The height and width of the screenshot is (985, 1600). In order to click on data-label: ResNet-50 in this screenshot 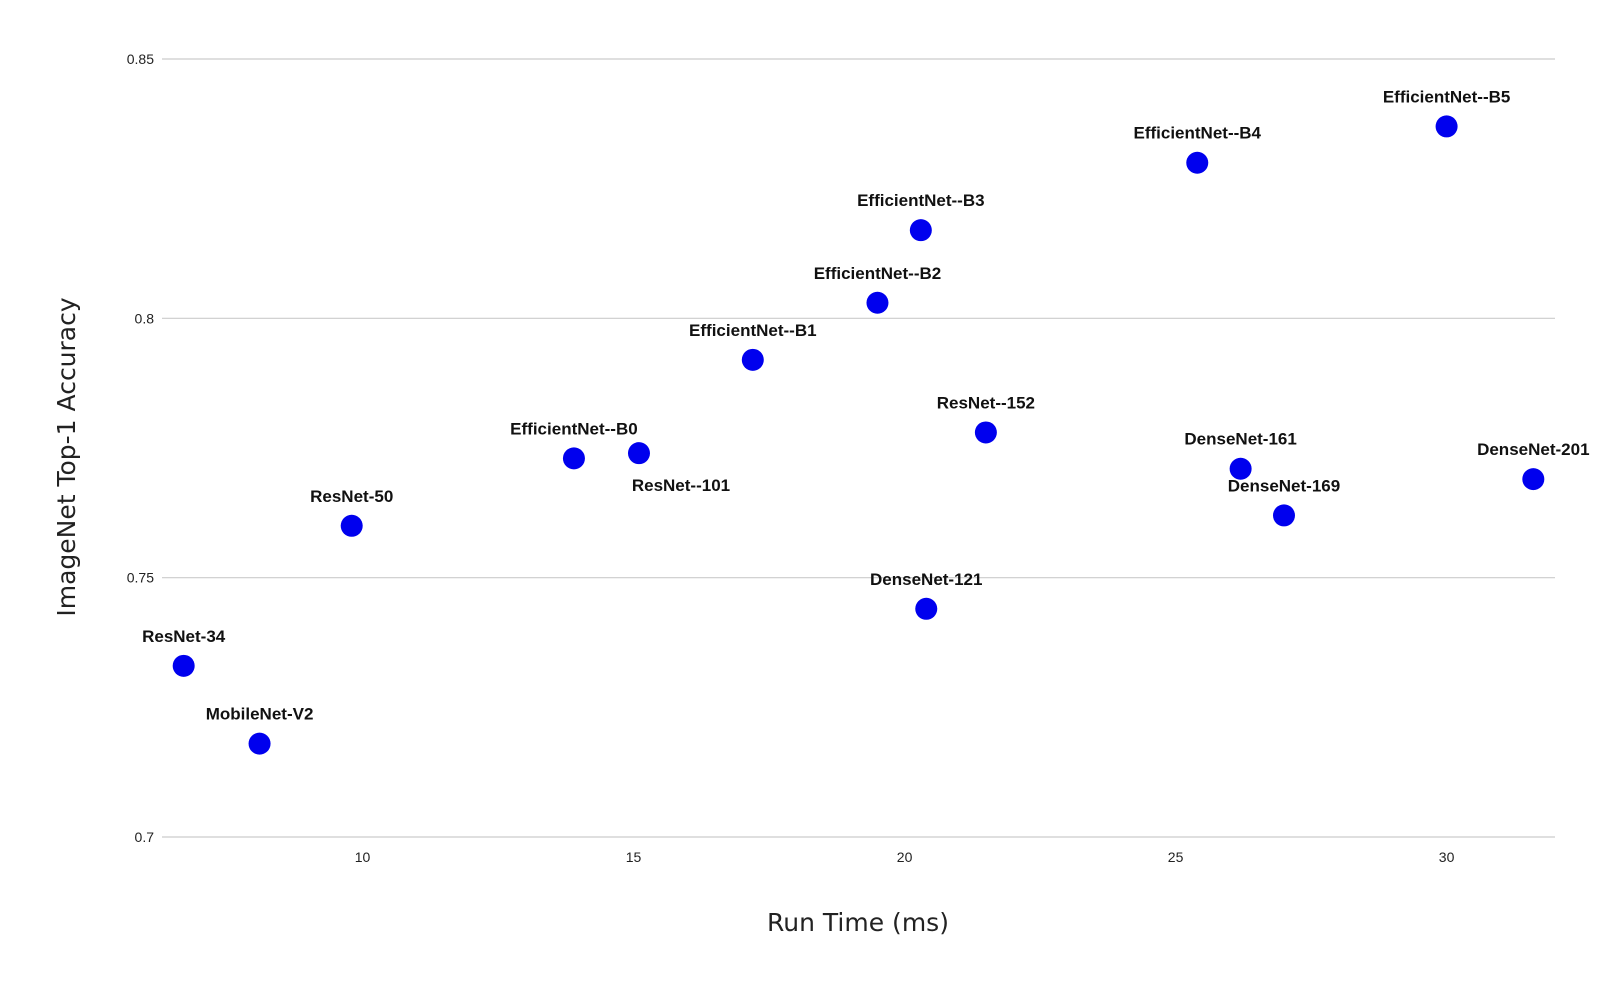, I will do `click(351, 496)`.